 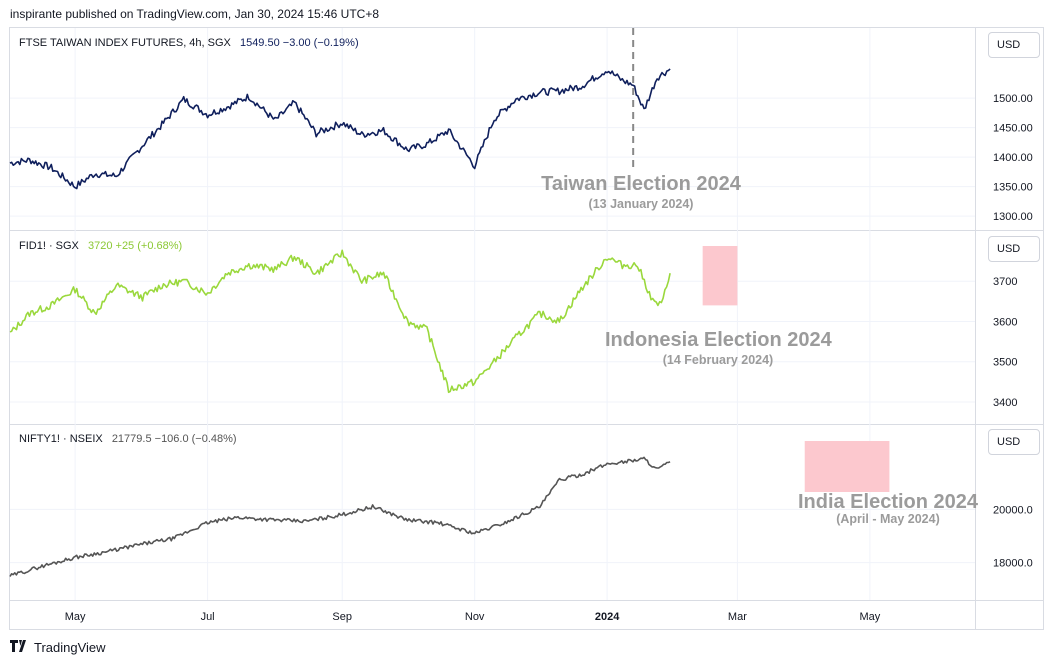 I want to click on india-currency-button: USD, so click(x=1014, y=442).